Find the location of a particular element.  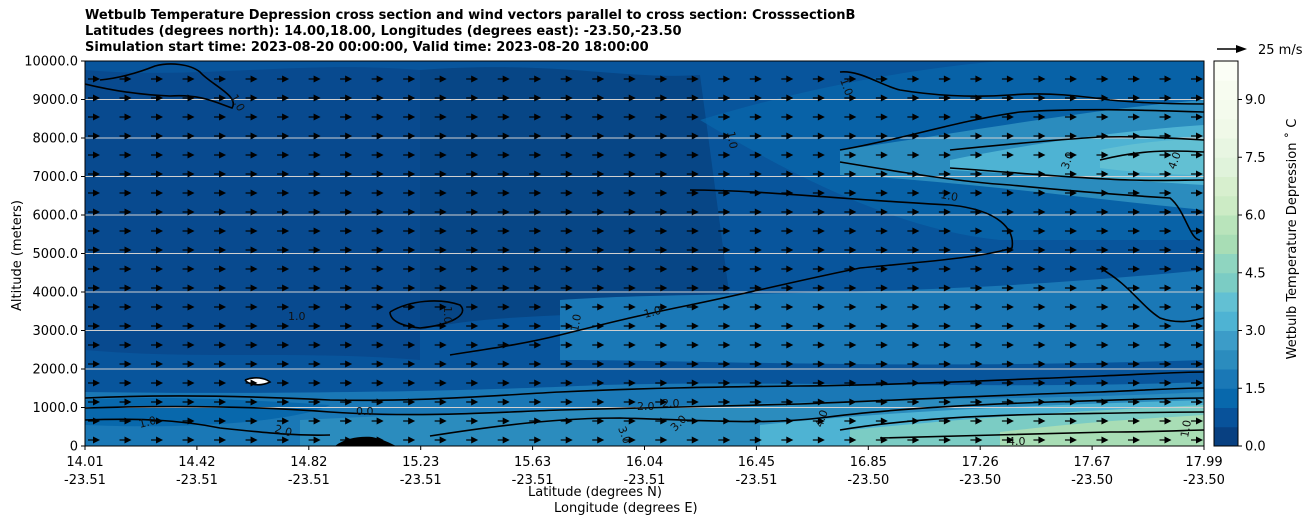

contour-line-top-left is located at coordinates (160, 86).